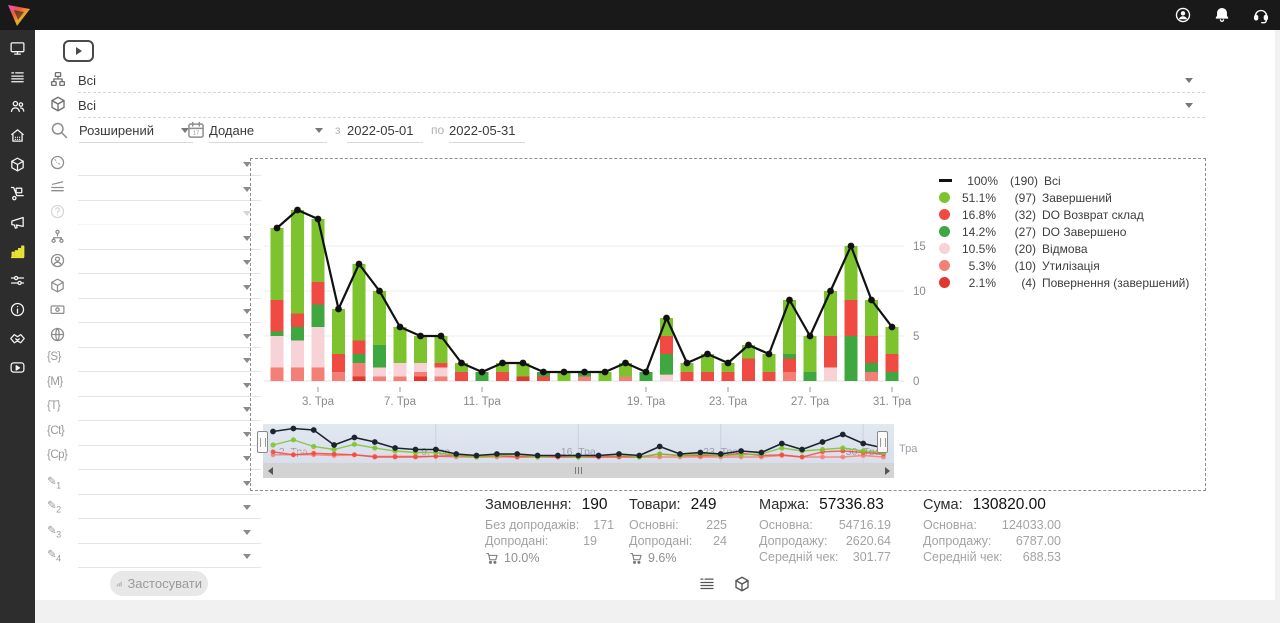  What do you see at coordinates (156, 237) in the screenshot?
I see `filter-row-structure` at bounding box center [156, 237].